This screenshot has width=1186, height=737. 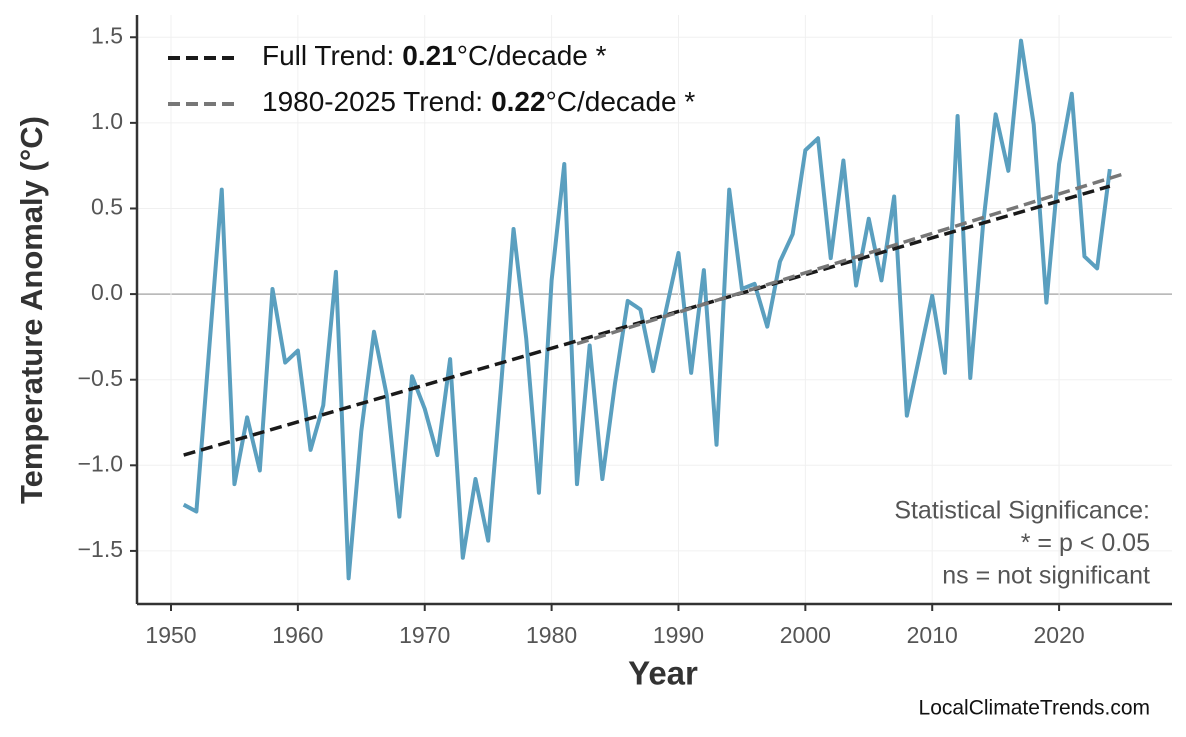 What do you see at coordinates (663, 673) in the screenshot?
I see `x-axis-label: Year` at bounding box center [663, 673].